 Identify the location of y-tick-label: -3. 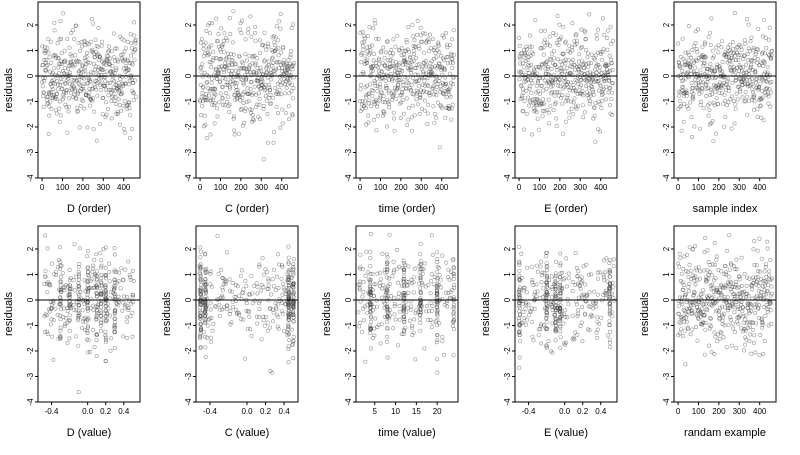
(188, 376).